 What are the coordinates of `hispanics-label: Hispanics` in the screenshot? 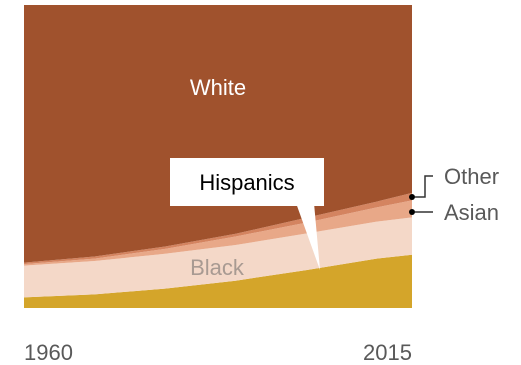 It's located at (246, 182).